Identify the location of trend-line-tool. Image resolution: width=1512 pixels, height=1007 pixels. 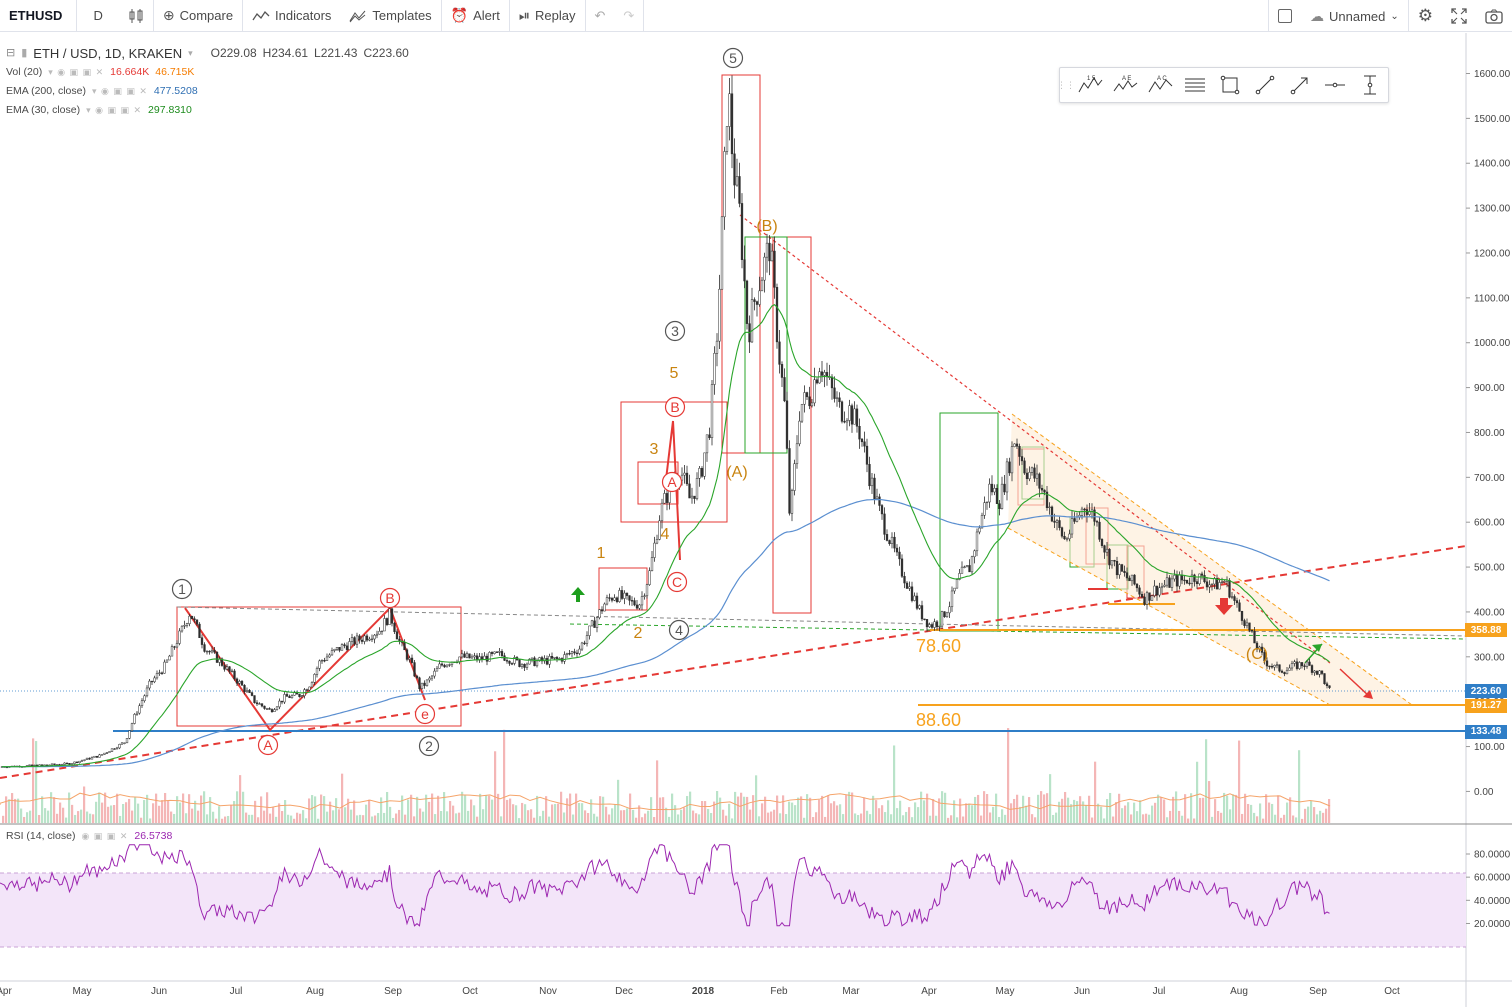
(1264, 85).